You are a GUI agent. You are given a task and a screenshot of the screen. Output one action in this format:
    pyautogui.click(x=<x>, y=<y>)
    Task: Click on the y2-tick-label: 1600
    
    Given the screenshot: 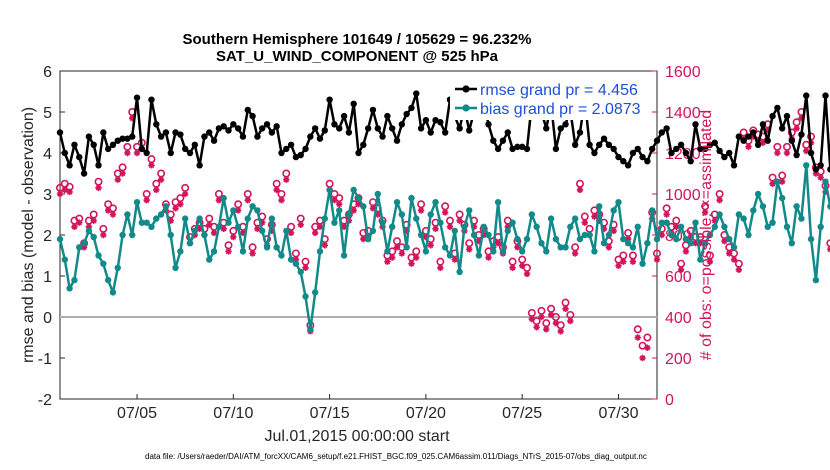 What is the action you would take?
    pyautogui.click(x=683, y=72)
    